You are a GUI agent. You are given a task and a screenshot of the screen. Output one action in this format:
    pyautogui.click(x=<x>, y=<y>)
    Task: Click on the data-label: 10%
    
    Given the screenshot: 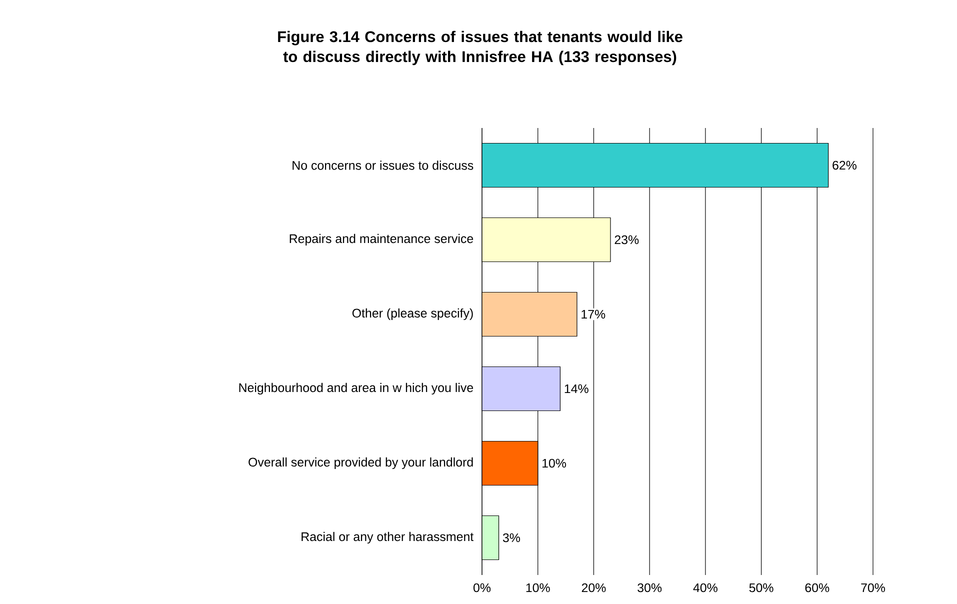 What is the action you would take?
    pyautogui.click(x=554, y=463)
    